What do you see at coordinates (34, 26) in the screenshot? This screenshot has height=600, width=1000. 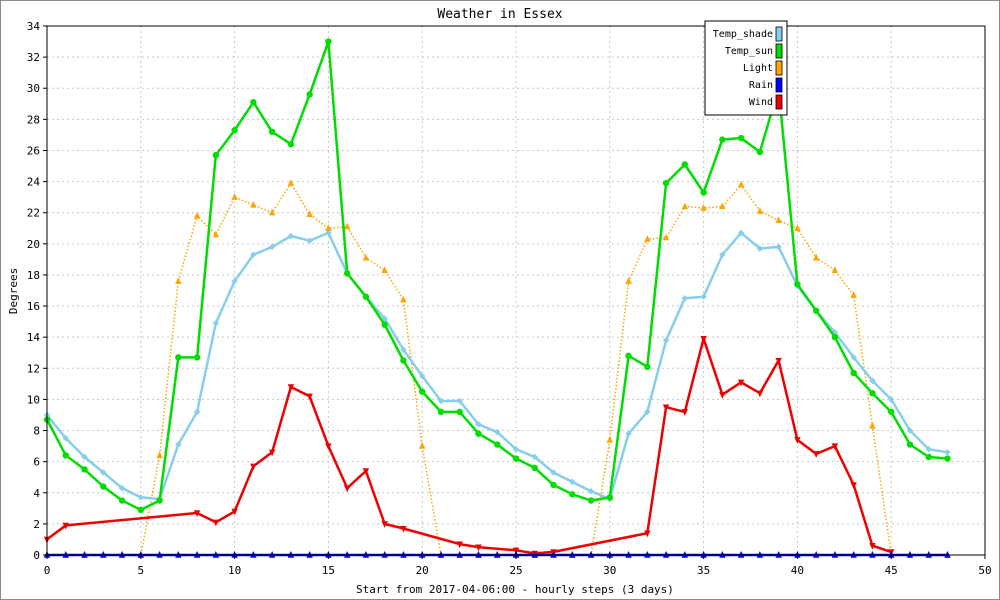 I see `y-tick-label: 34` at bounding box center [34, 26].